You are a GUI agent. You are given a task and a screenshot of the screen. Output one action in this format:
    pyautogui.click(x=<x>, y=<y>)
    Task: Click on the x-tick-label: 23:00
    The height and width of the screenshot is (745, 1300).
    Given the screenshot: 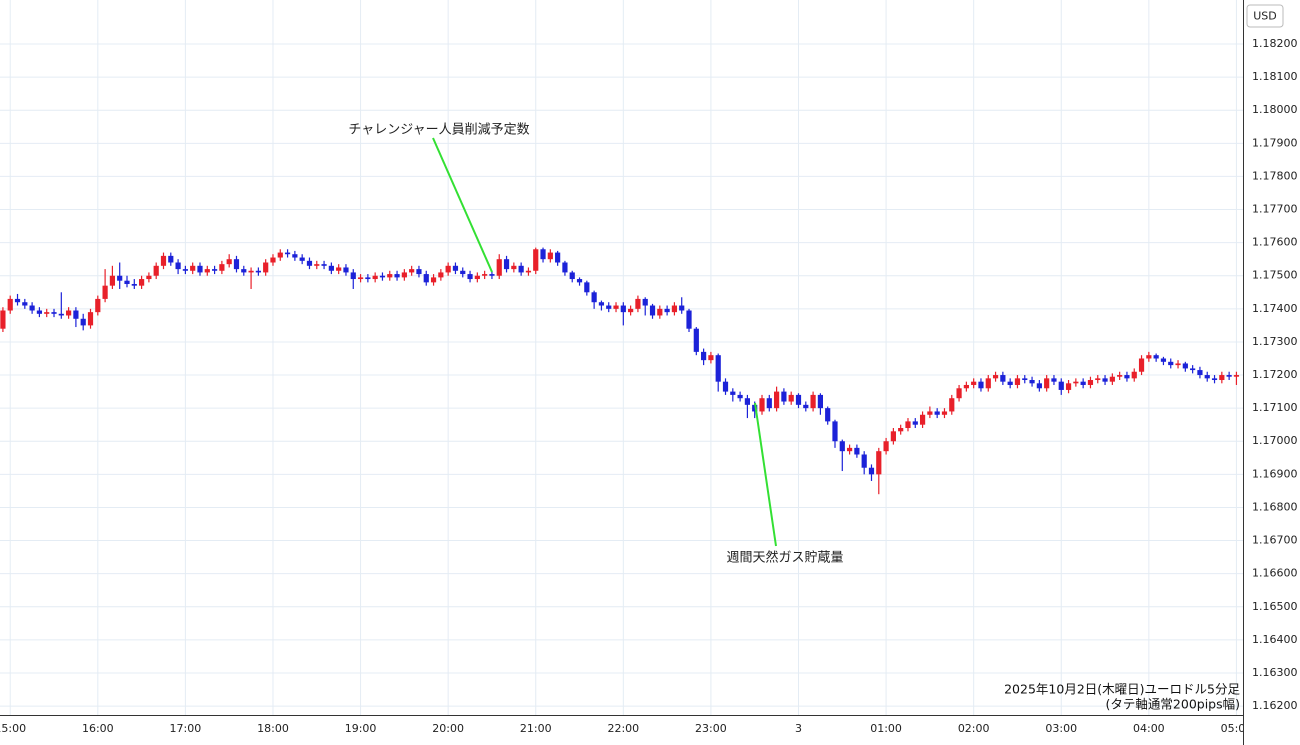 What is the action you would take?
    pyautogui.click(x=711, y=728)
    